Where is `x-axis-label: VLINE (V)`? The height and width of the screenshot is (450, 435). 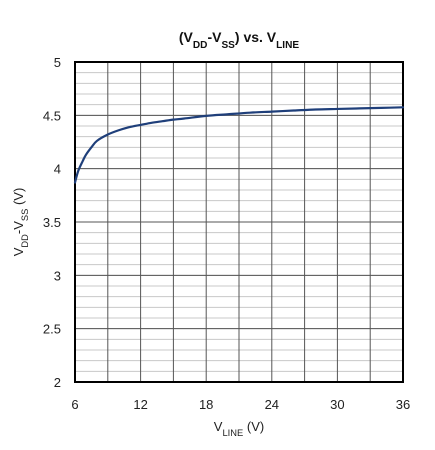 x-axis-label: VLINE (V) is located at coordinates (239, 428).